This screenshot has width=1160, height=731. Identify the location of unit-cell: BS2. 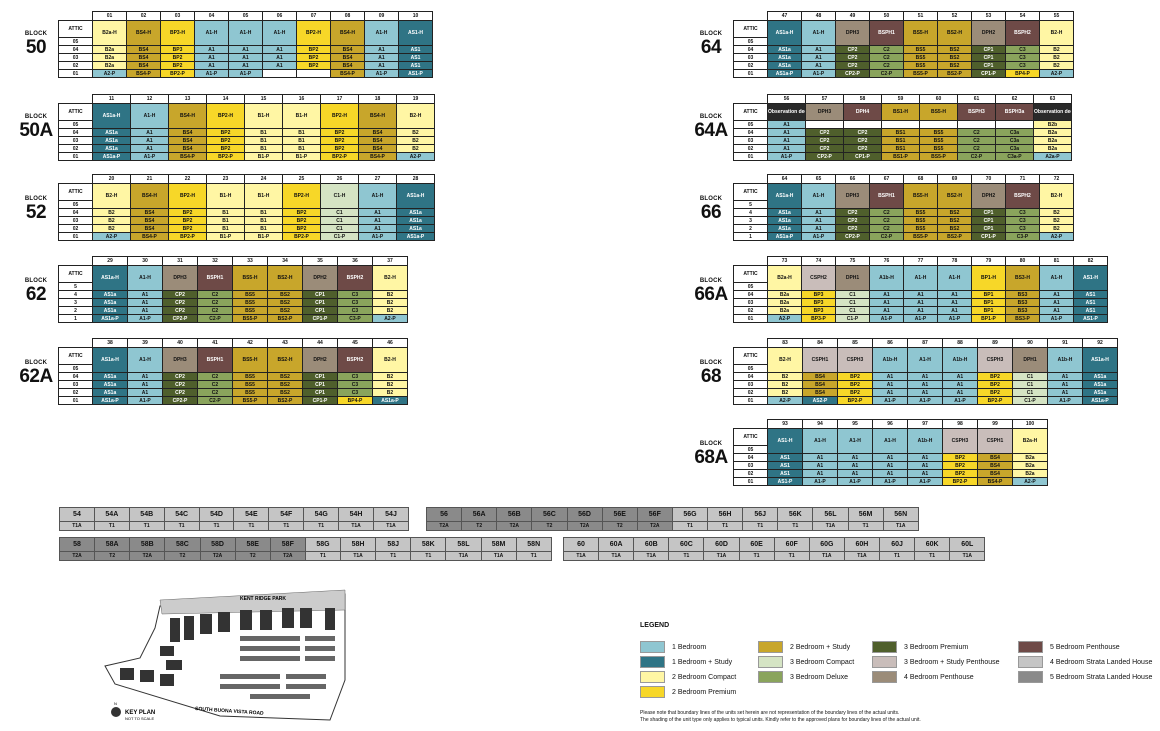
(954, 212).